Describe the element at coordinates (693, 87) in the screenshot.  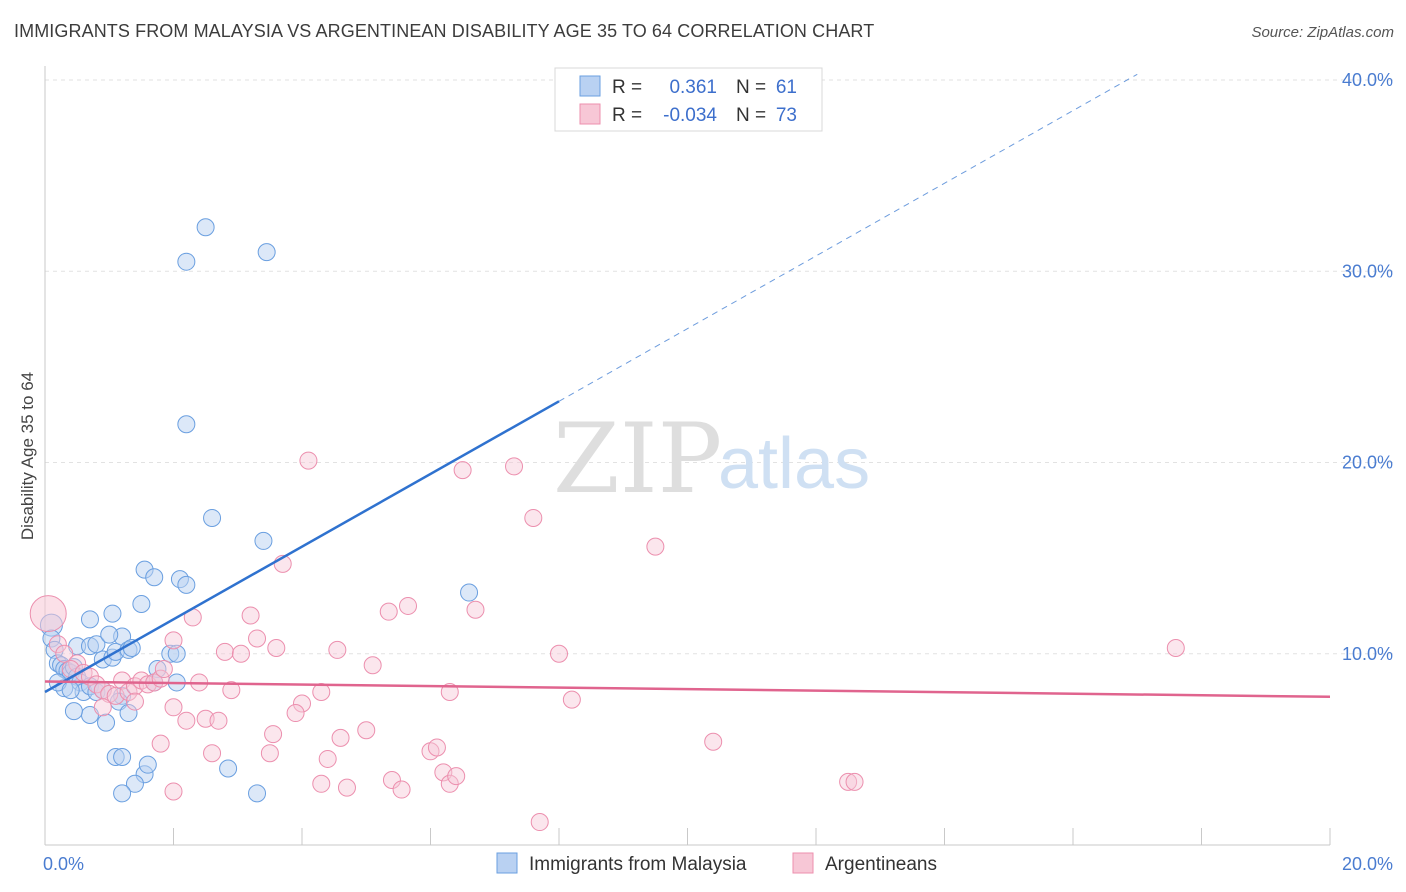
I see `legend-r-value-blue: 0.361` at that location.